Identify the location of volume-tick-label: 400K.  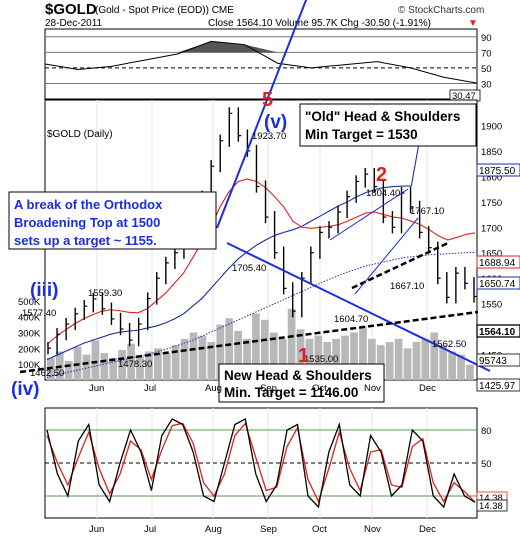
(29, 318).